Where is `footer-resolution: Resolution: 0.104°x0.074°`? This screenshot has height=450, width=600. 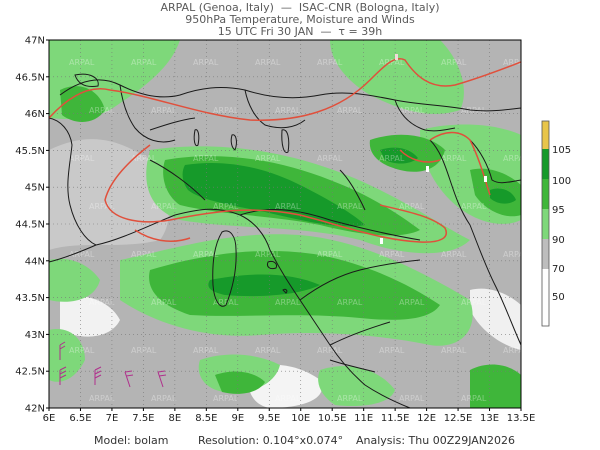 footer-resolution: Resolution: 0.104°x0.074° is located at coordinates (270, 440).